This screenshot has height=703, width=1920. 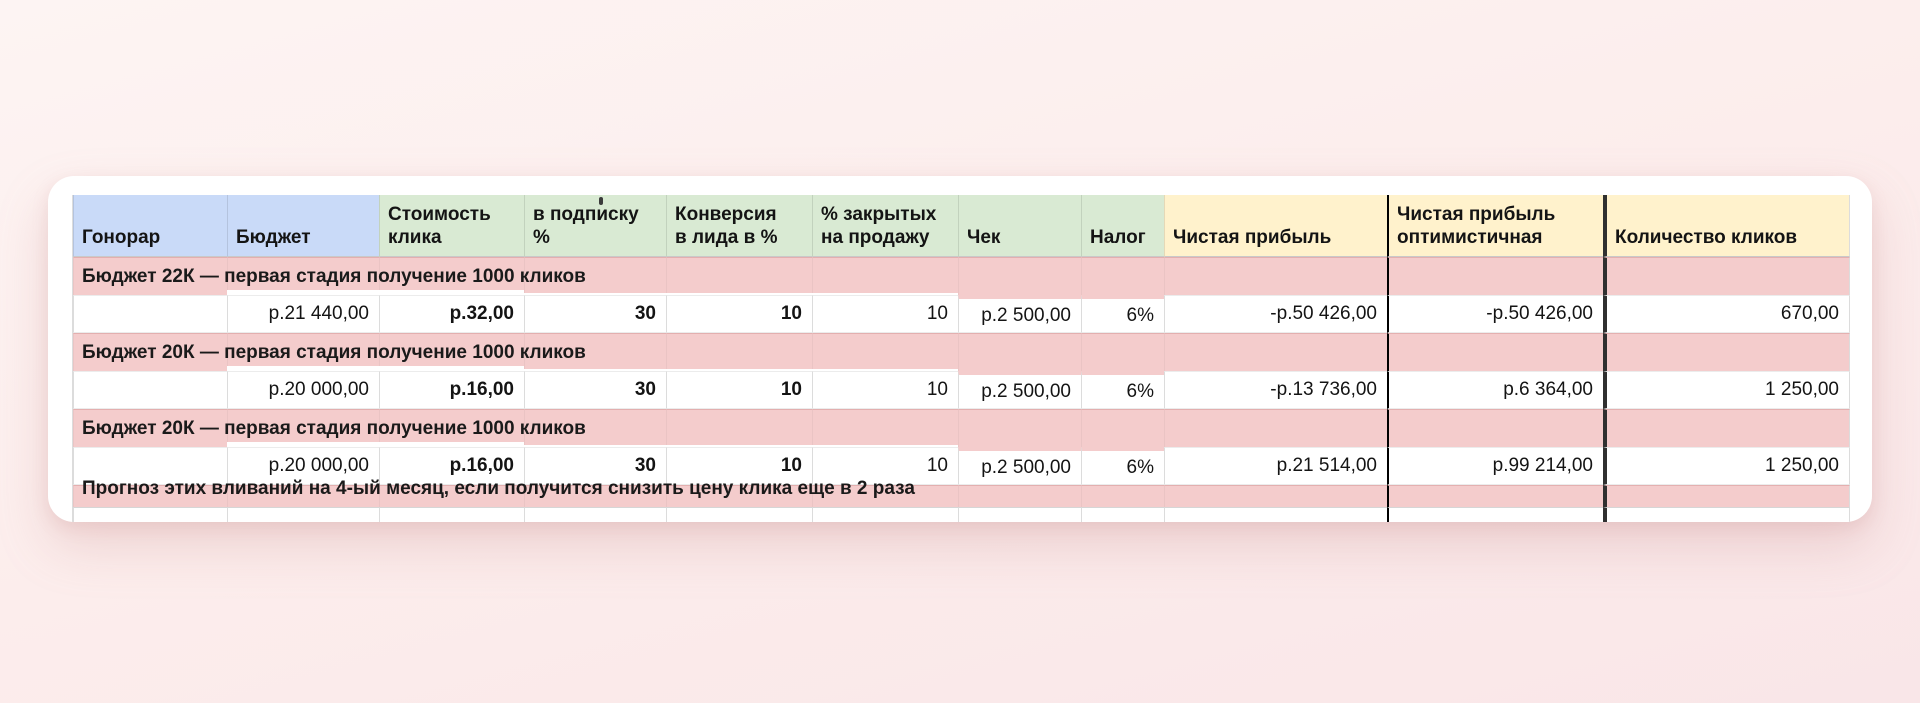 What do you see at coordinates (1495, 314) in the screenshot?
I see `cell-net-profit-optimistic: -р.50 426,00` at bounding box center [1495, 314].